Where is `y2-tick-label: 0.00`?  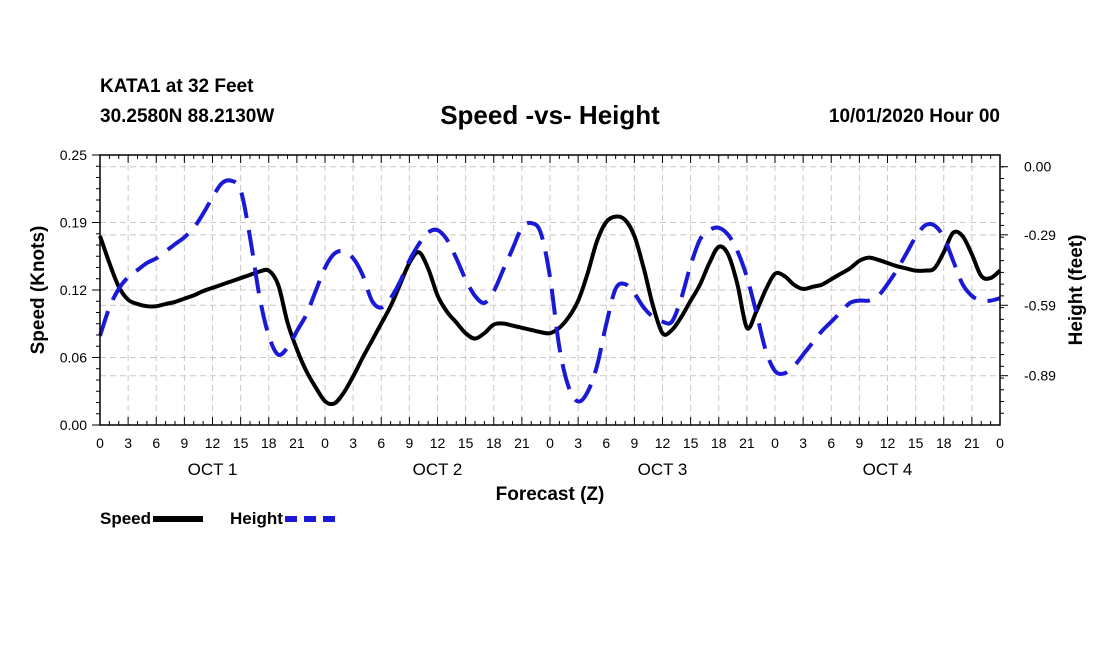 y2-tick-label: 0.00 is located at coordinates (1037, 167).